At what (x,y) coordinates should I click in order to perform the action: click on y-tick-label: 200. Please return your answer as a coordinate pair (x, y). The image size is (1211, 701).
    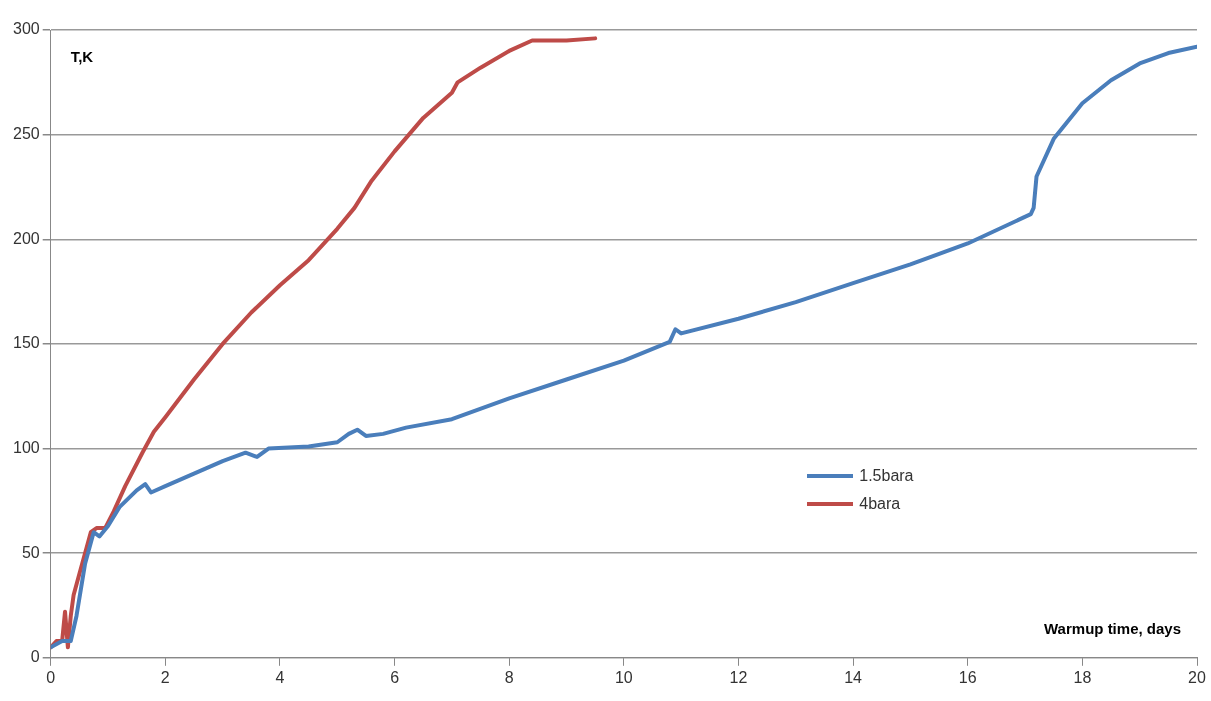
    Looking at the image, I should click on (26, 238).